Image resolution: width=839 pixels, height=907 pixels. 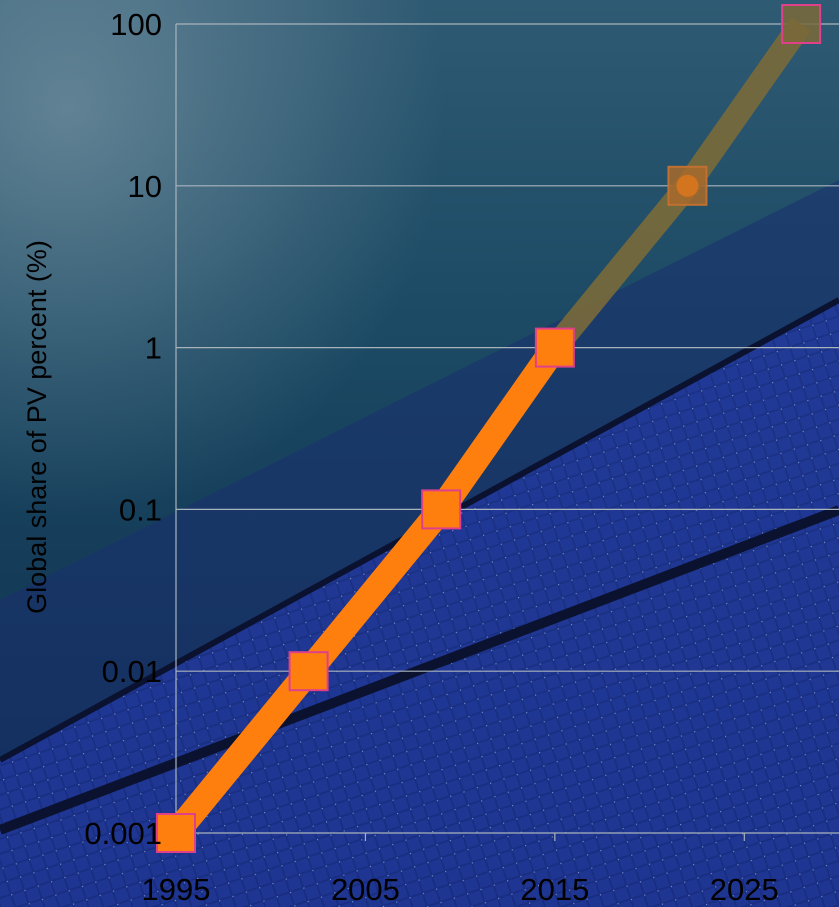 I want to click on y-axis-label: Global share of PV percent (%), so click(x=37, y=427).